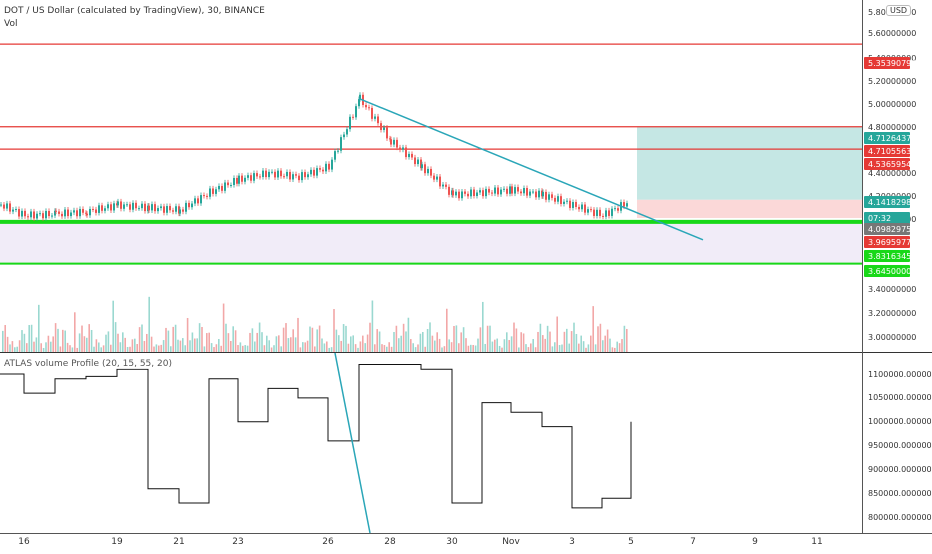 This screenshot has width=932, height=554. I want to click on x-axis-tick: 5, so click(631, 542).